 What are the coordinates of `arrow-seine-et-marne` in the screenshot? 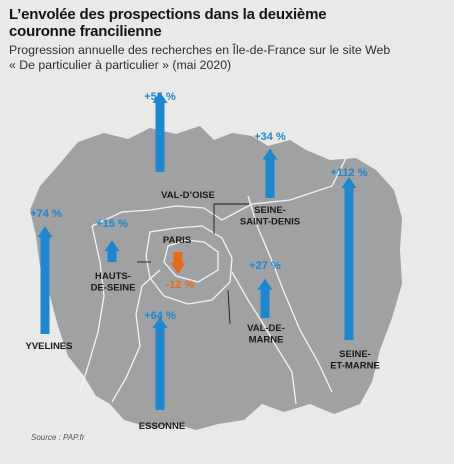 It's located at (349, 258).